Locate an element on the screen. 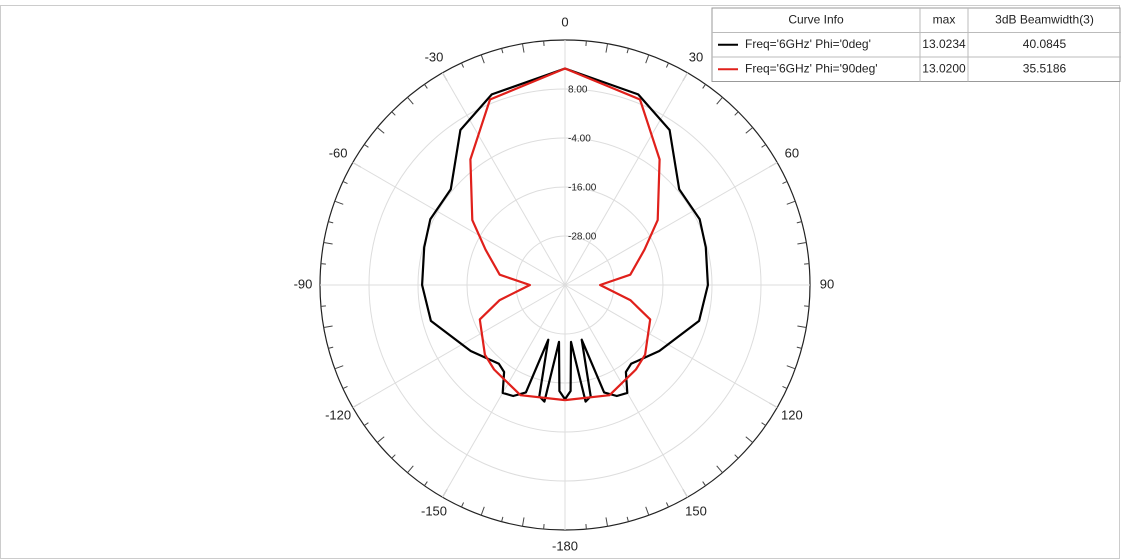 Image resolution: width=1121 pixels, height=560 pixels. table-cell: 40.0845 is located at coordinates (1045, 44).